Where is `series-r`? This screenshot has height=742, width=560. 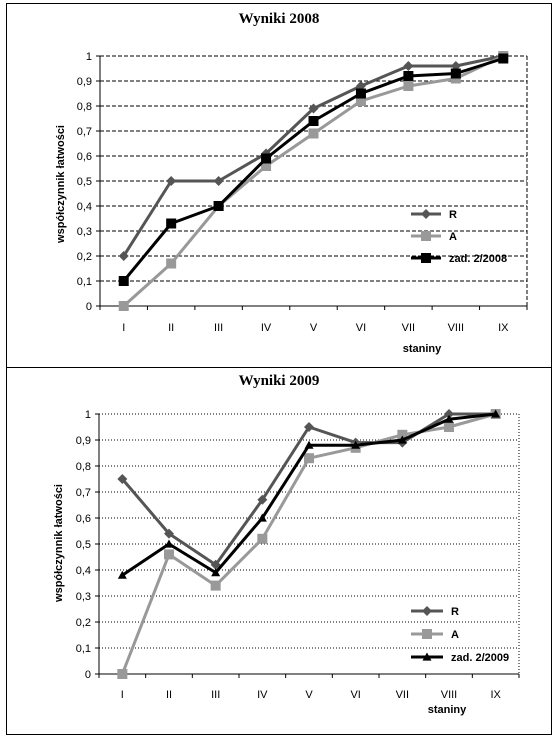 series-r is located at coordinates (309, 489).